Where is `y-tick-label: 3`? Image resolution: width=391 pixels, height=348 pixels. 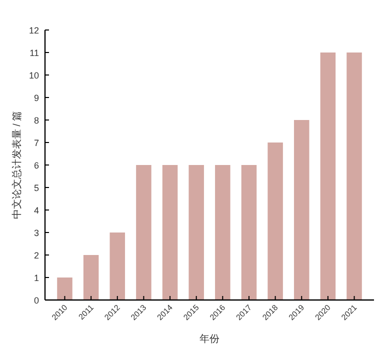
y-tick-label: 3 is located at coordinates (36, 233).